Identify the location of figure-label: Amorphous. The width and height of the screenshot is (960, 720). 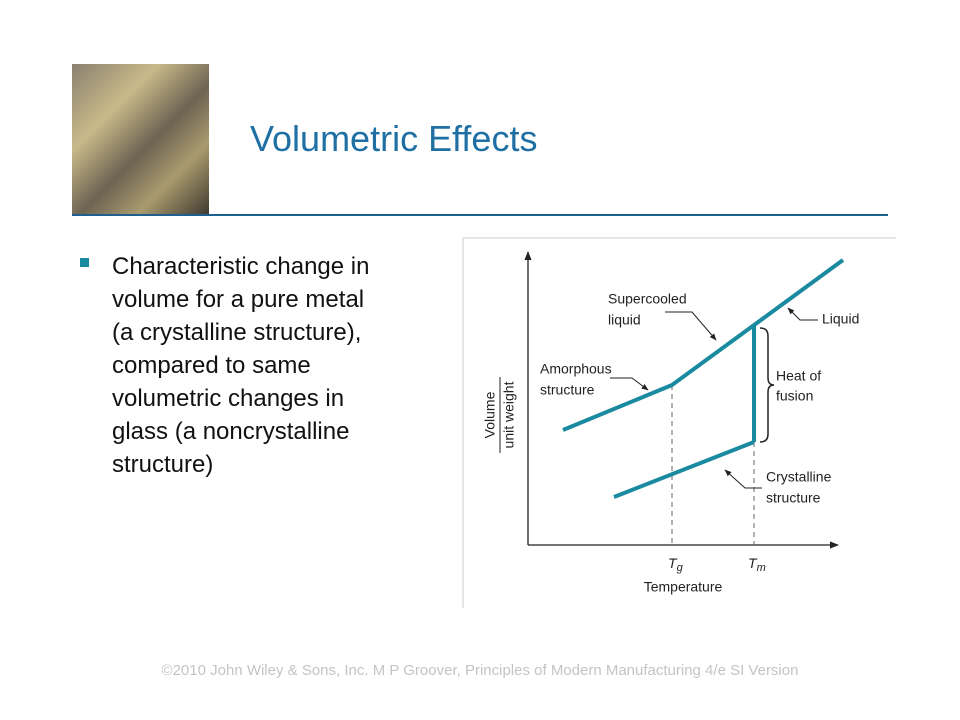
(576, 369).